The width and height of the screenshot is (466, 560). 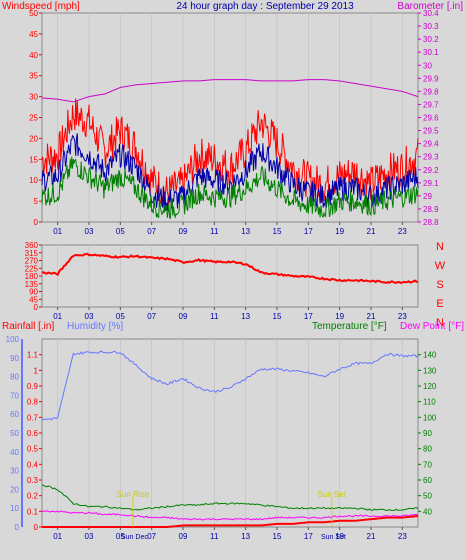 I want to click on left-tick-label: 225, so click(x=32, y=268).